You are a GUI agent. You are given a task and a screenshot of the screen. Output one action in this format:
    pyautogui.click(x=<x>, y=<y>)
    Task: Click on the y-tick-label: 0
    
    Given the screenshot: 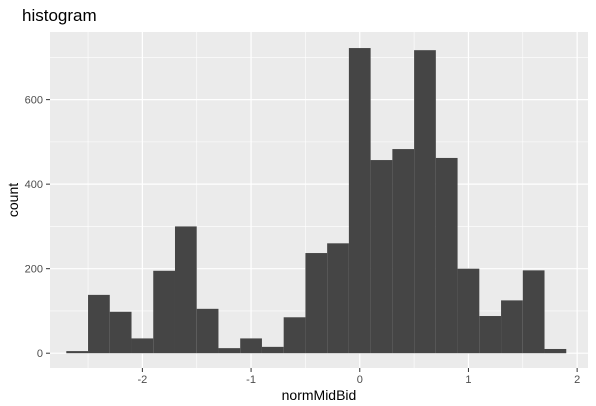 What is the action you would take?
    pyautogui.click(x=40, y=354)
    